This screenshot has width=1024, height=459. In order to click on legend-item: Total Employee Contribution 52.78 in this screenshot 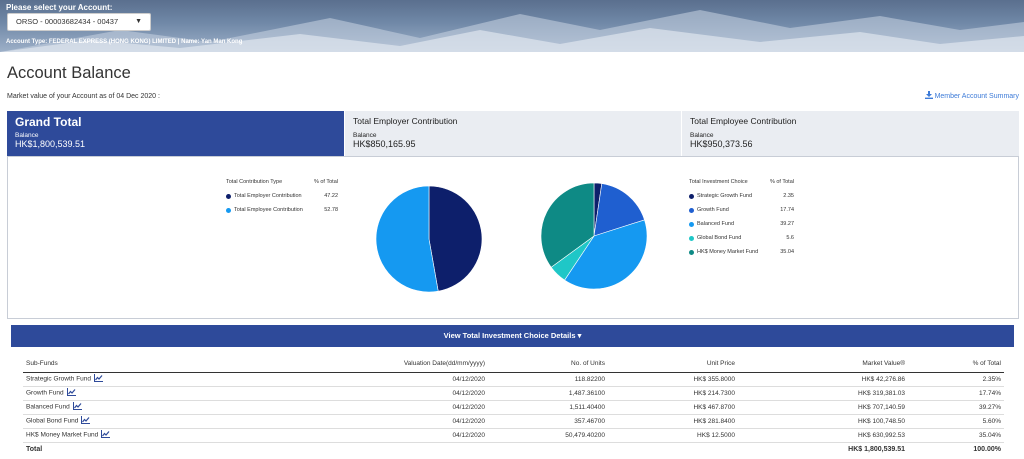, I will do `click(282, 210)`.